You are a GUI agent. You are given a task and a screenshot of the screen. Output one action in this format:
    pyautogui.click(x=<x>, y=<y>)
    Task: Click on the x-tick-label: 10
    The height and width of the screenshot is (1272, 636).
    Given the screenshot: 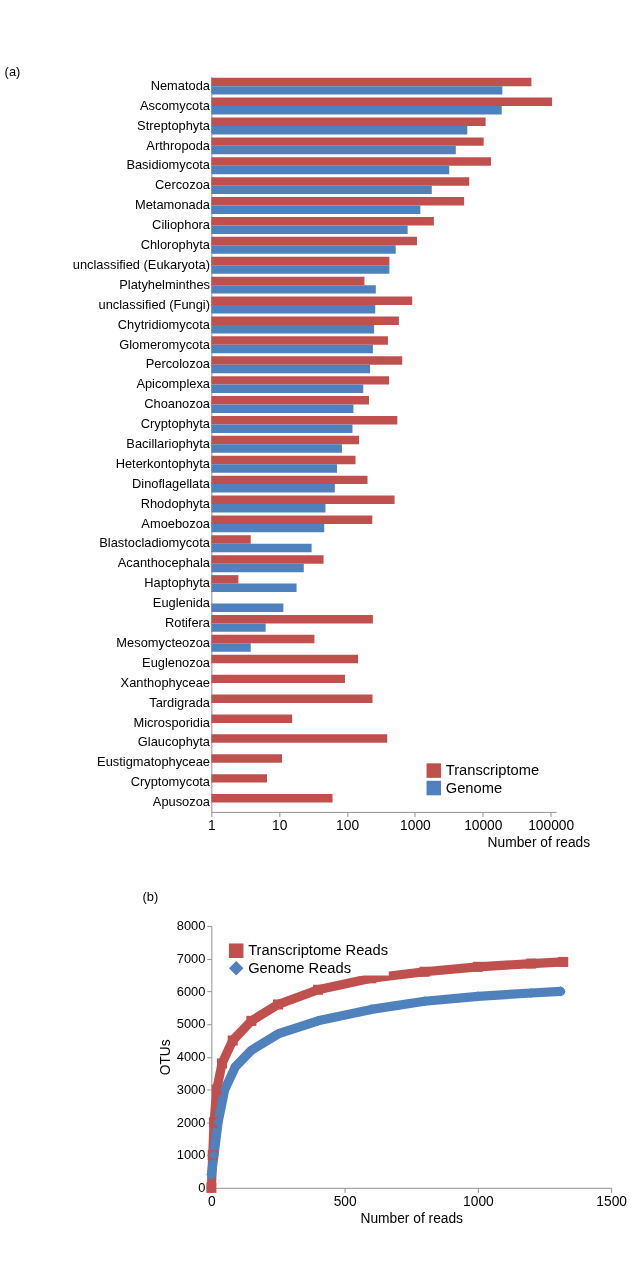 What is the action you would take?
    pyautogui.click(x=280, y=825)
    